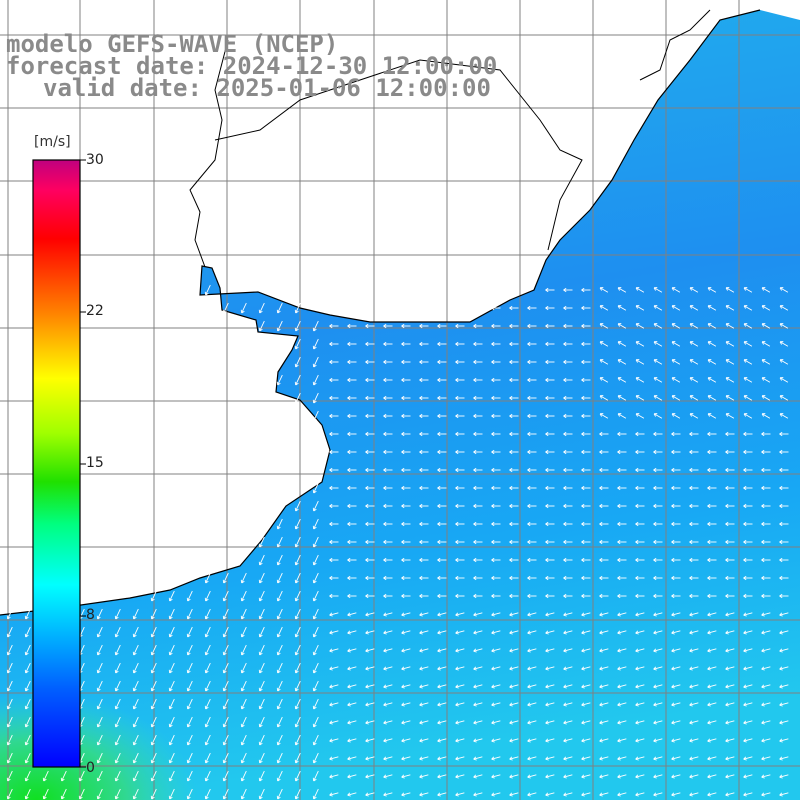  What do you see at coordinates (56, 463) in the screenshot?
I see `colorbar-scale` at bounding box center [56, 463].